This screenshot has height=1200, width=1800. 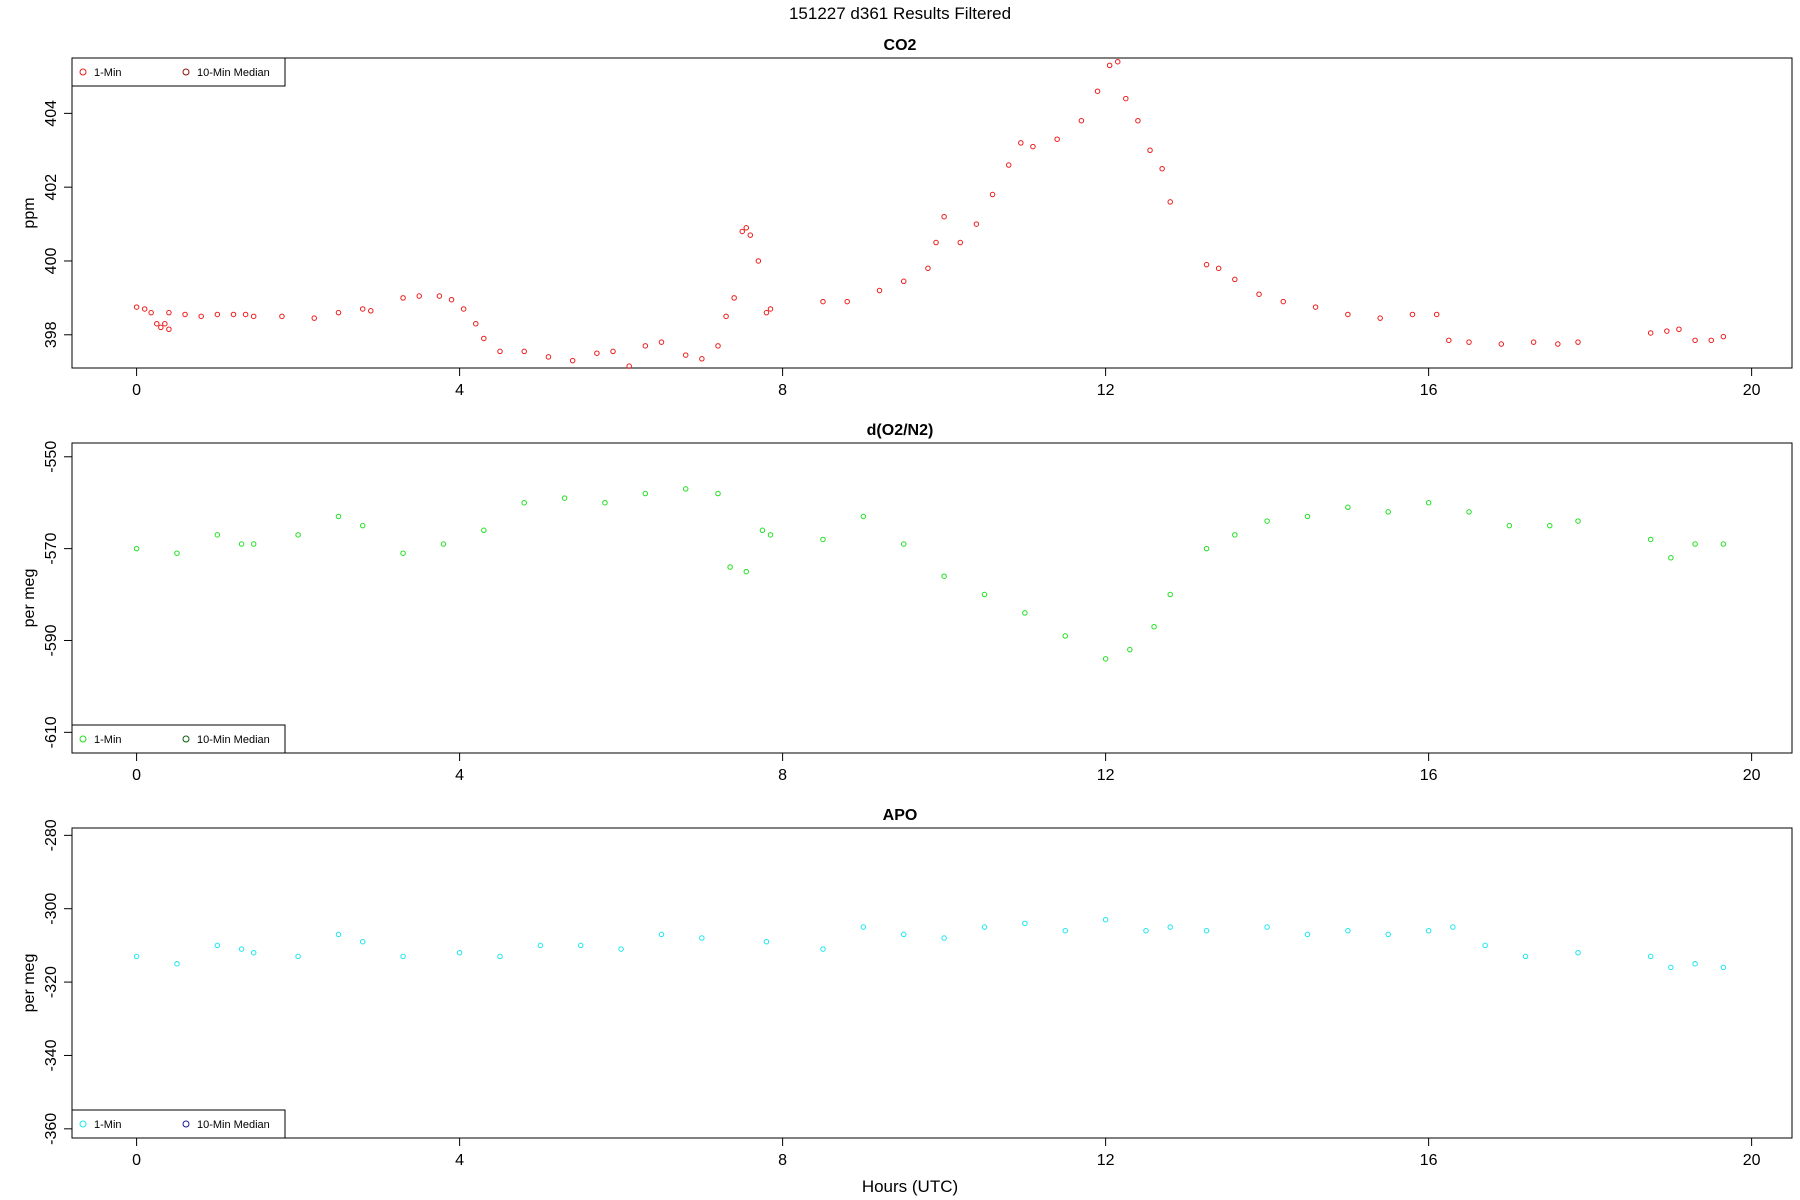 I want to click on legend-marker-median-co2, so click(x=186, y=72).